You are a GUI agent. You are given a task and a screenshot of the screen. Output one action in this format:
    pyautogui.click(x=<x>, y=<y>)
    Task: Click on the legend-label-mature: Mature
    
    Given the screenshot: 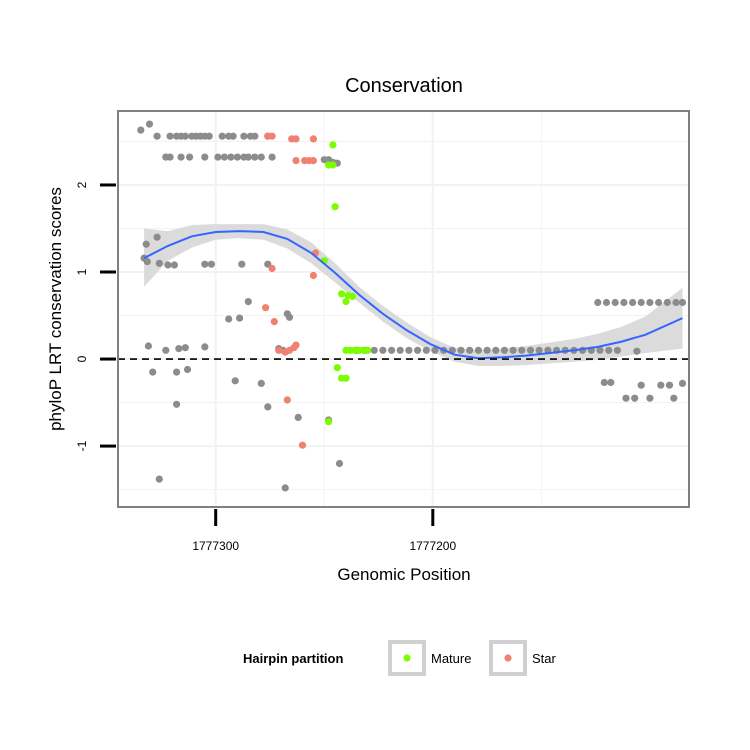 What is the action you would take?
    pyautogui.click(x=451, y=658)
    